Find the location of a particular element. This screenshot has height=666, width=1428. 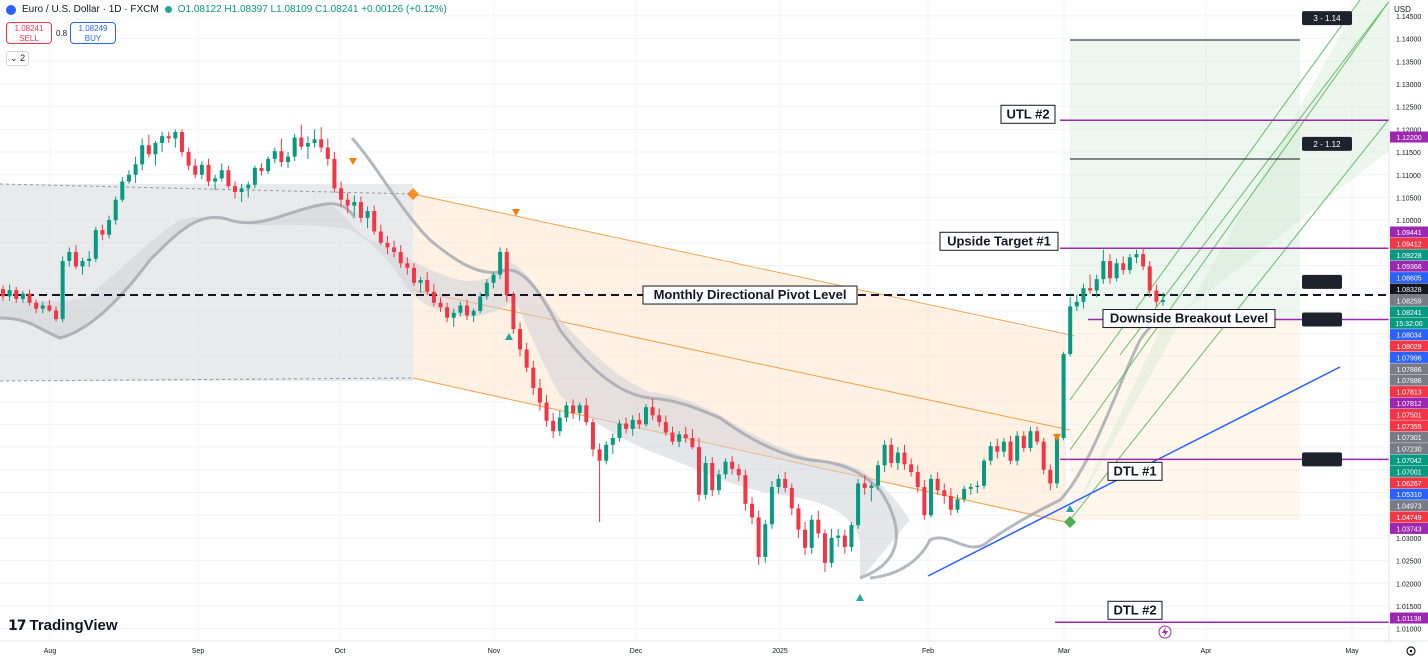

y-tick-label: 1.01000 is located at coordinates (1408, 630).